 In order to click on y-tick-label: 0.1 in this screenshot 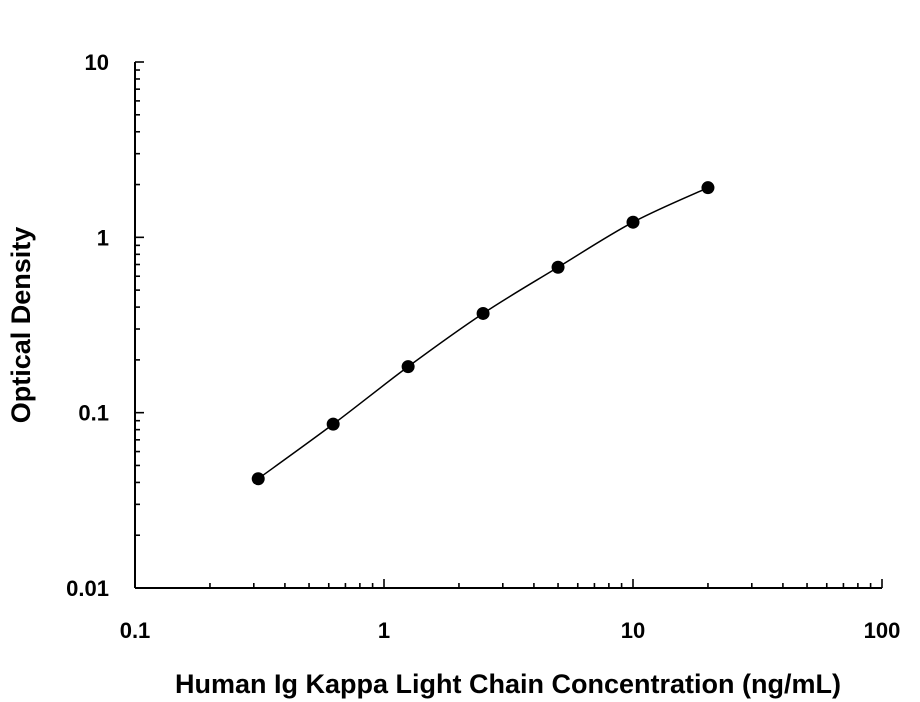, I will do `click(93, 413)`.